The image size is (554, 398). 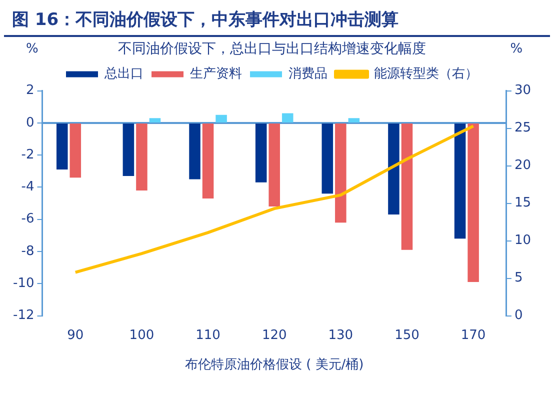 What do you see at coordinates (274, 364) in the screenshot?
I see `x-axis-title: 布伦特原油价格假设 ( 美元/桶)` at bounding box center [274, 364].